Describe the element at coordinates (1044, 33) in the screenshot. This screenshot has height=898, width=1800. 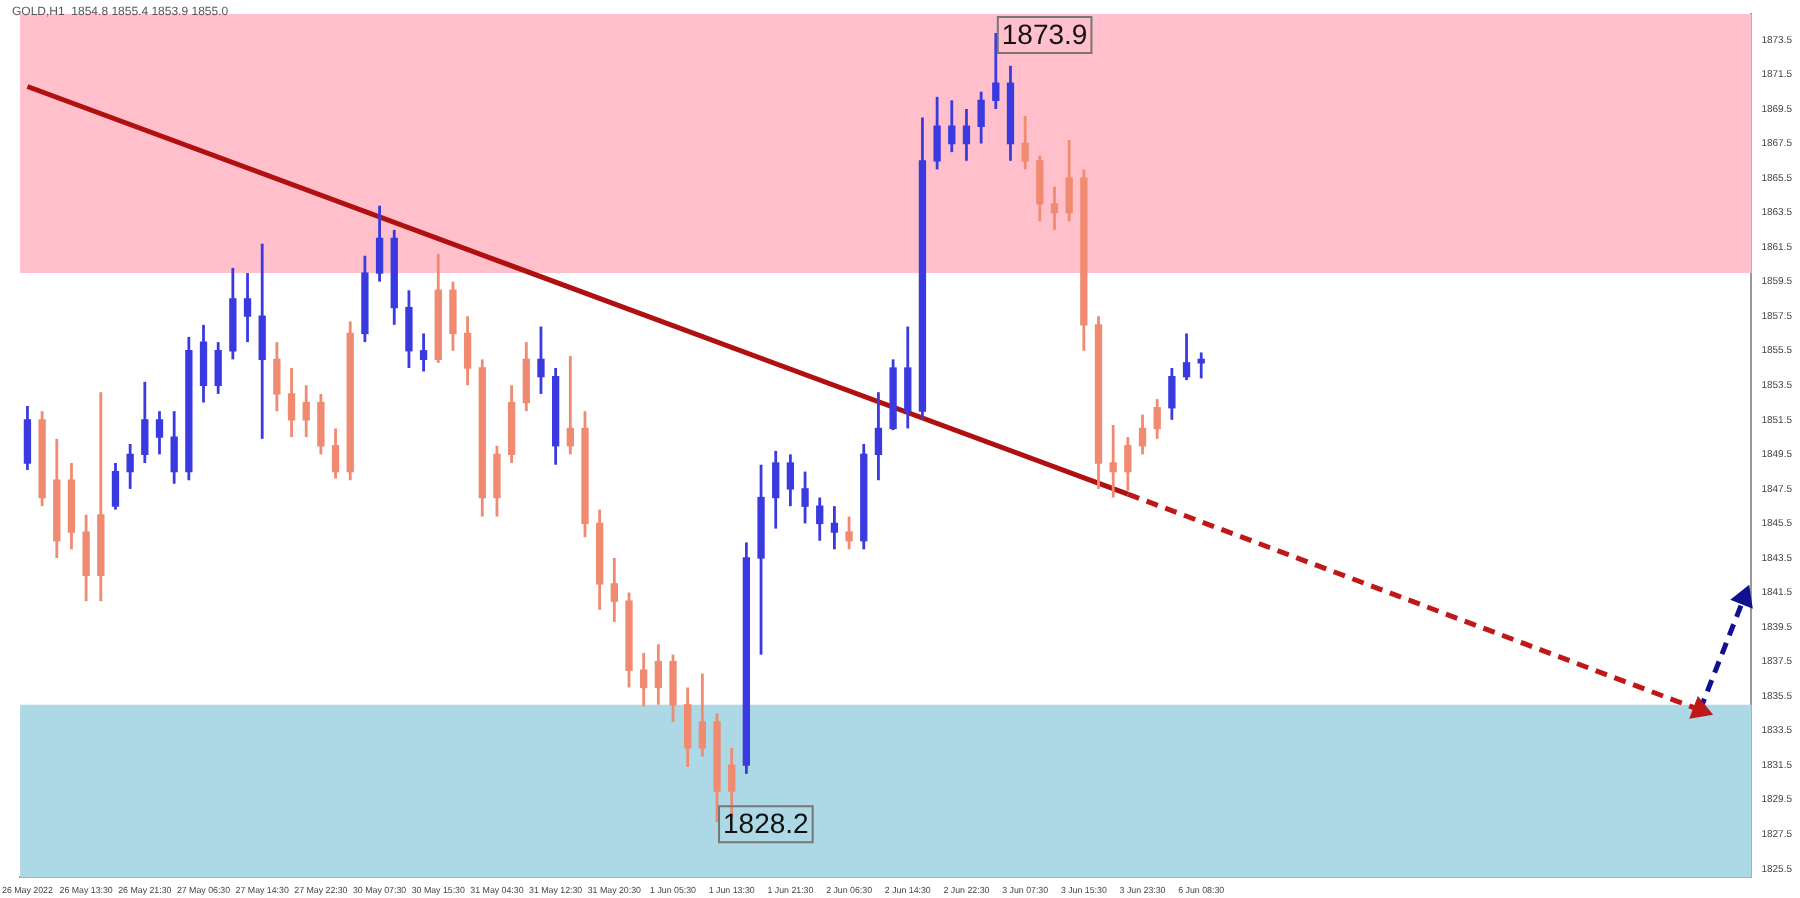
I see `annotation: 1873.9` at that location.